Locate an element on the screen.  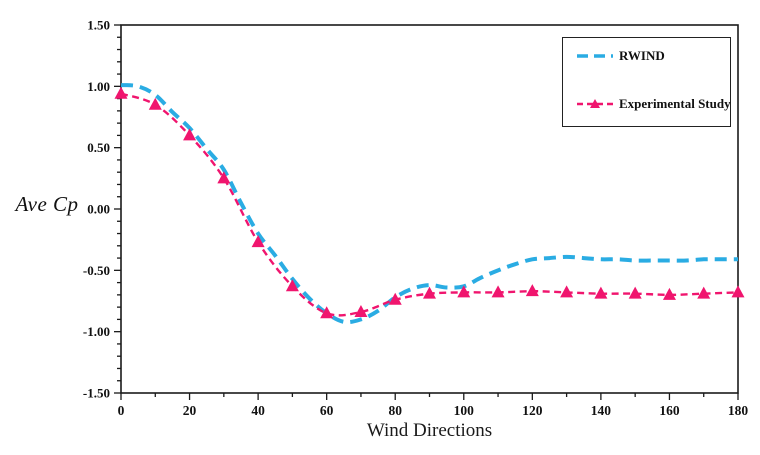
y-axis-tick-labels: 1.50 1.00 0.50 0.00 -0.50 -1.00 -1.50 is located at coordinates (96, 209).